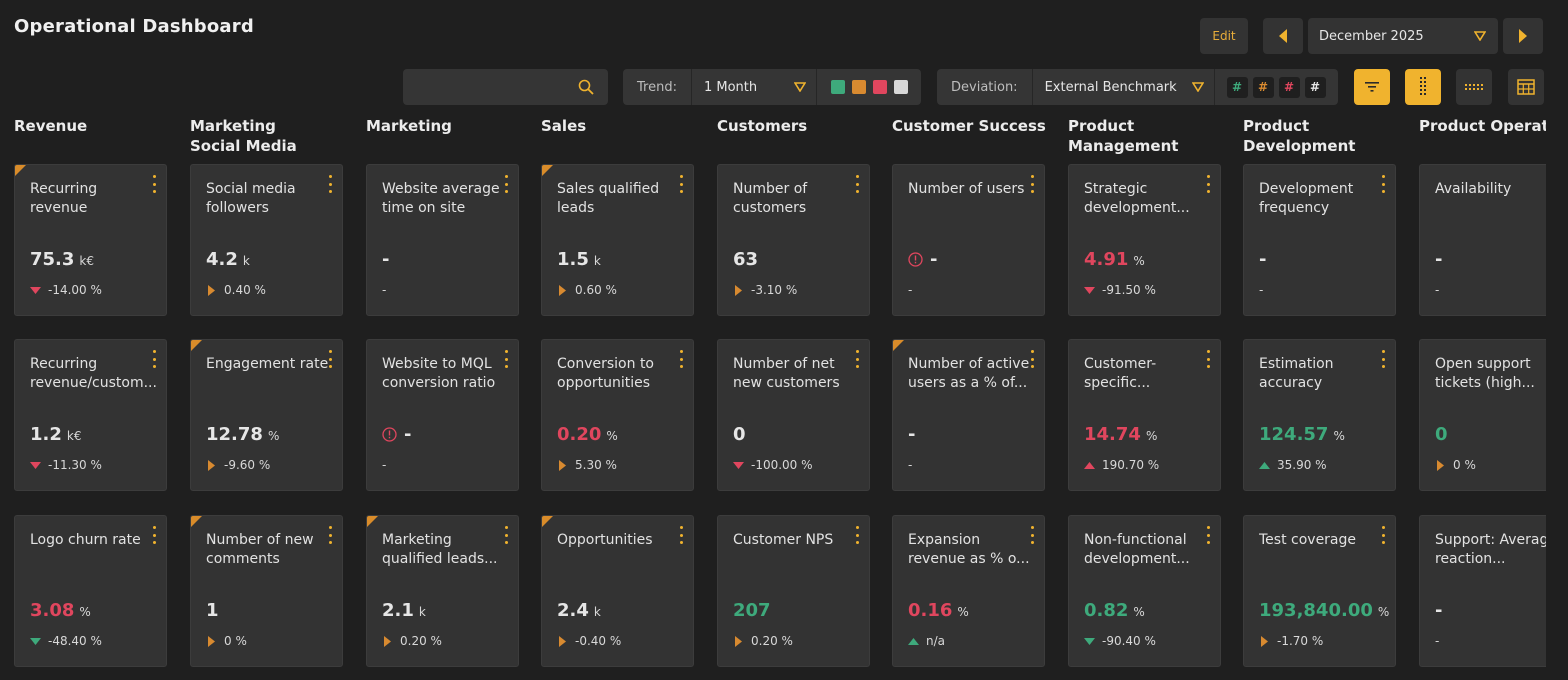 Image resolution: width=1568 pixels, height=680 pixels. I want to click on kpi-value-row: 75.3 k€, so click(62, 259).